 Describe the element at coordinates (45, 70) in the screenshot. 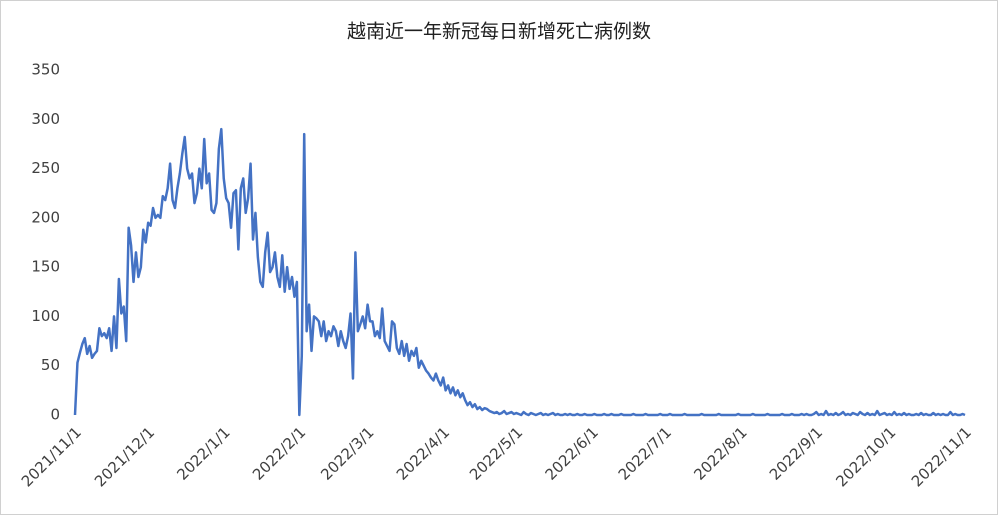

I see `y-tick-label: 350` at that location.